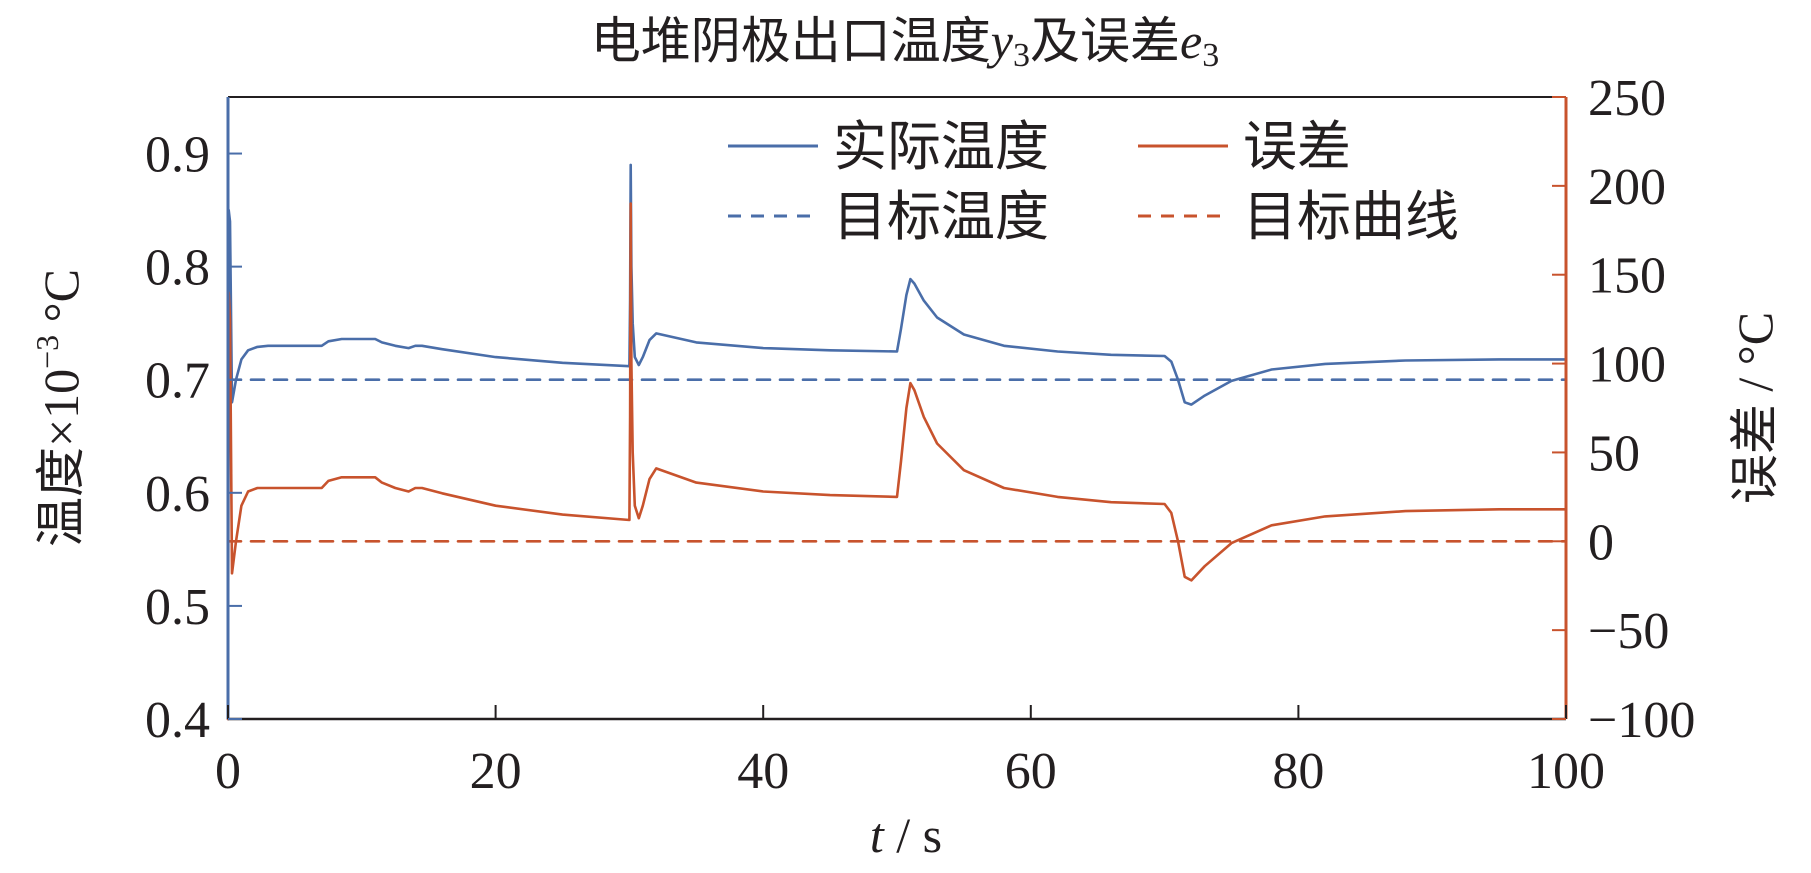  What do you see at coordinates (1031, 771) in the screenshot?
I see `x-tick-label: 60` at bounding box center [1031, 771].